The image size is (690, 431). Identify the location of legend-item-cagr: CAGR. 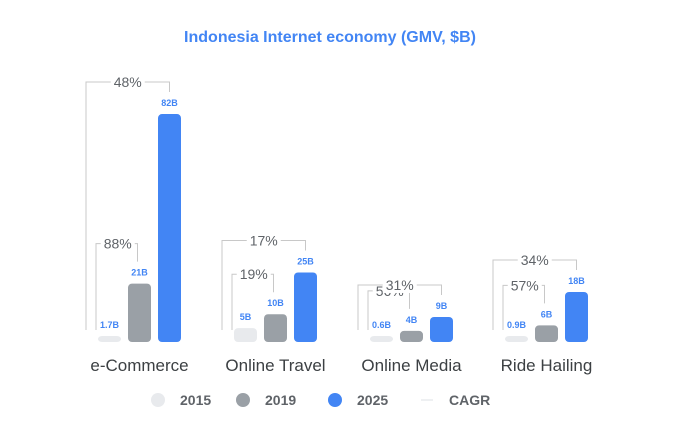
(455, 400).